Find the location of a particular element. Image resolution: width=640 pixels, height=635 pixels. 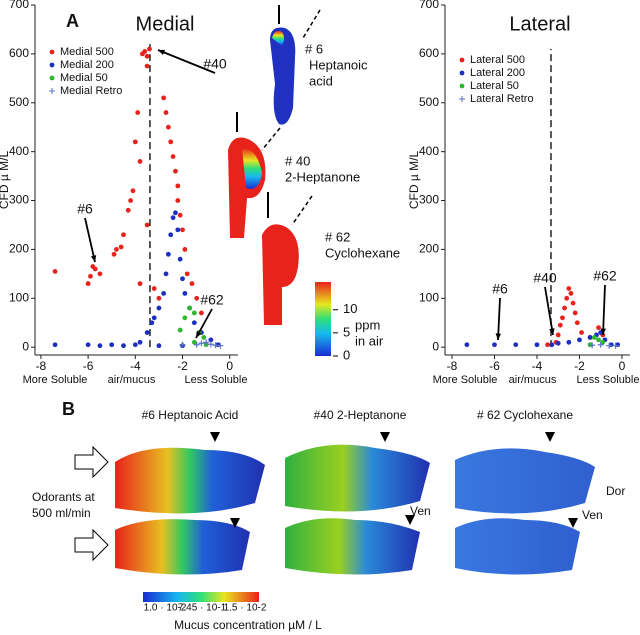

y-tick-label: 500 is located at coordinates (429, 102).